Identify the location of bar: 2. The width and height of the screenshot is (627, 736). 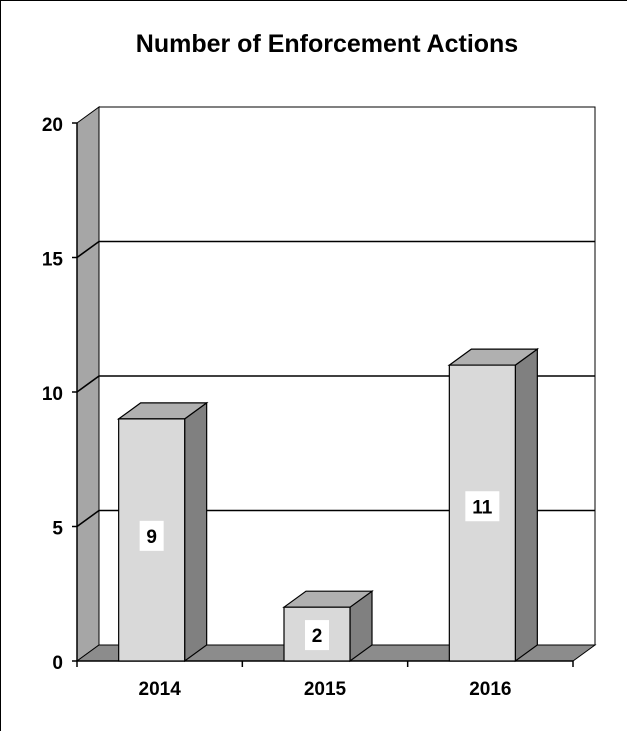
(328, 626).